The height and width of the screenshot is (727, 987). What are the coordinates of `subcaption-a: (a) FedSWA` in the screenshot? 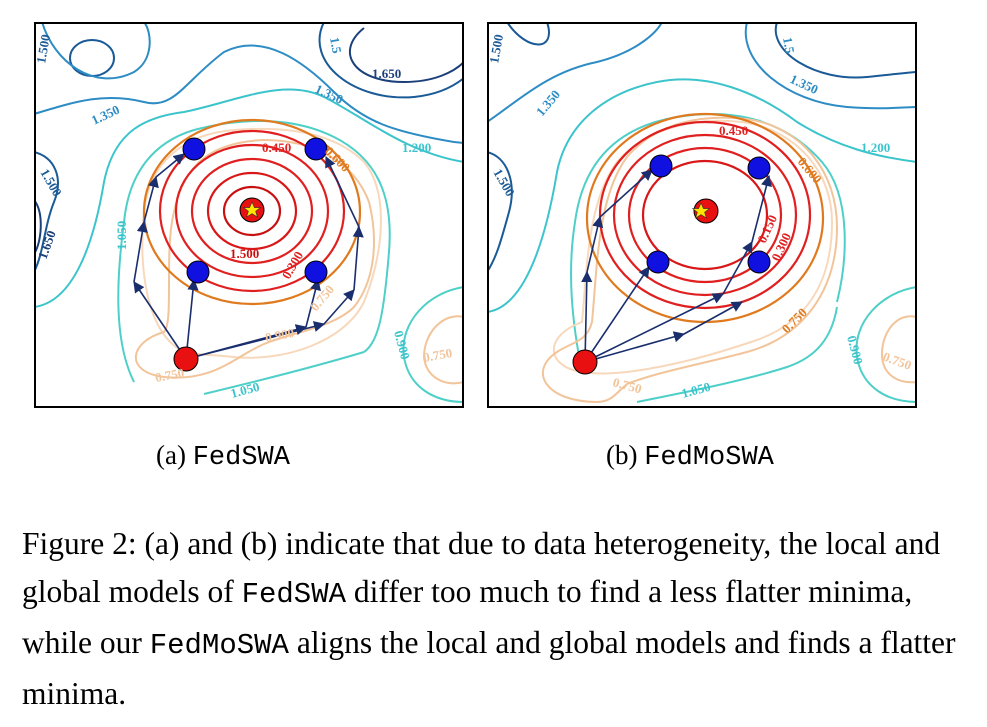 It's located at (223, 456).